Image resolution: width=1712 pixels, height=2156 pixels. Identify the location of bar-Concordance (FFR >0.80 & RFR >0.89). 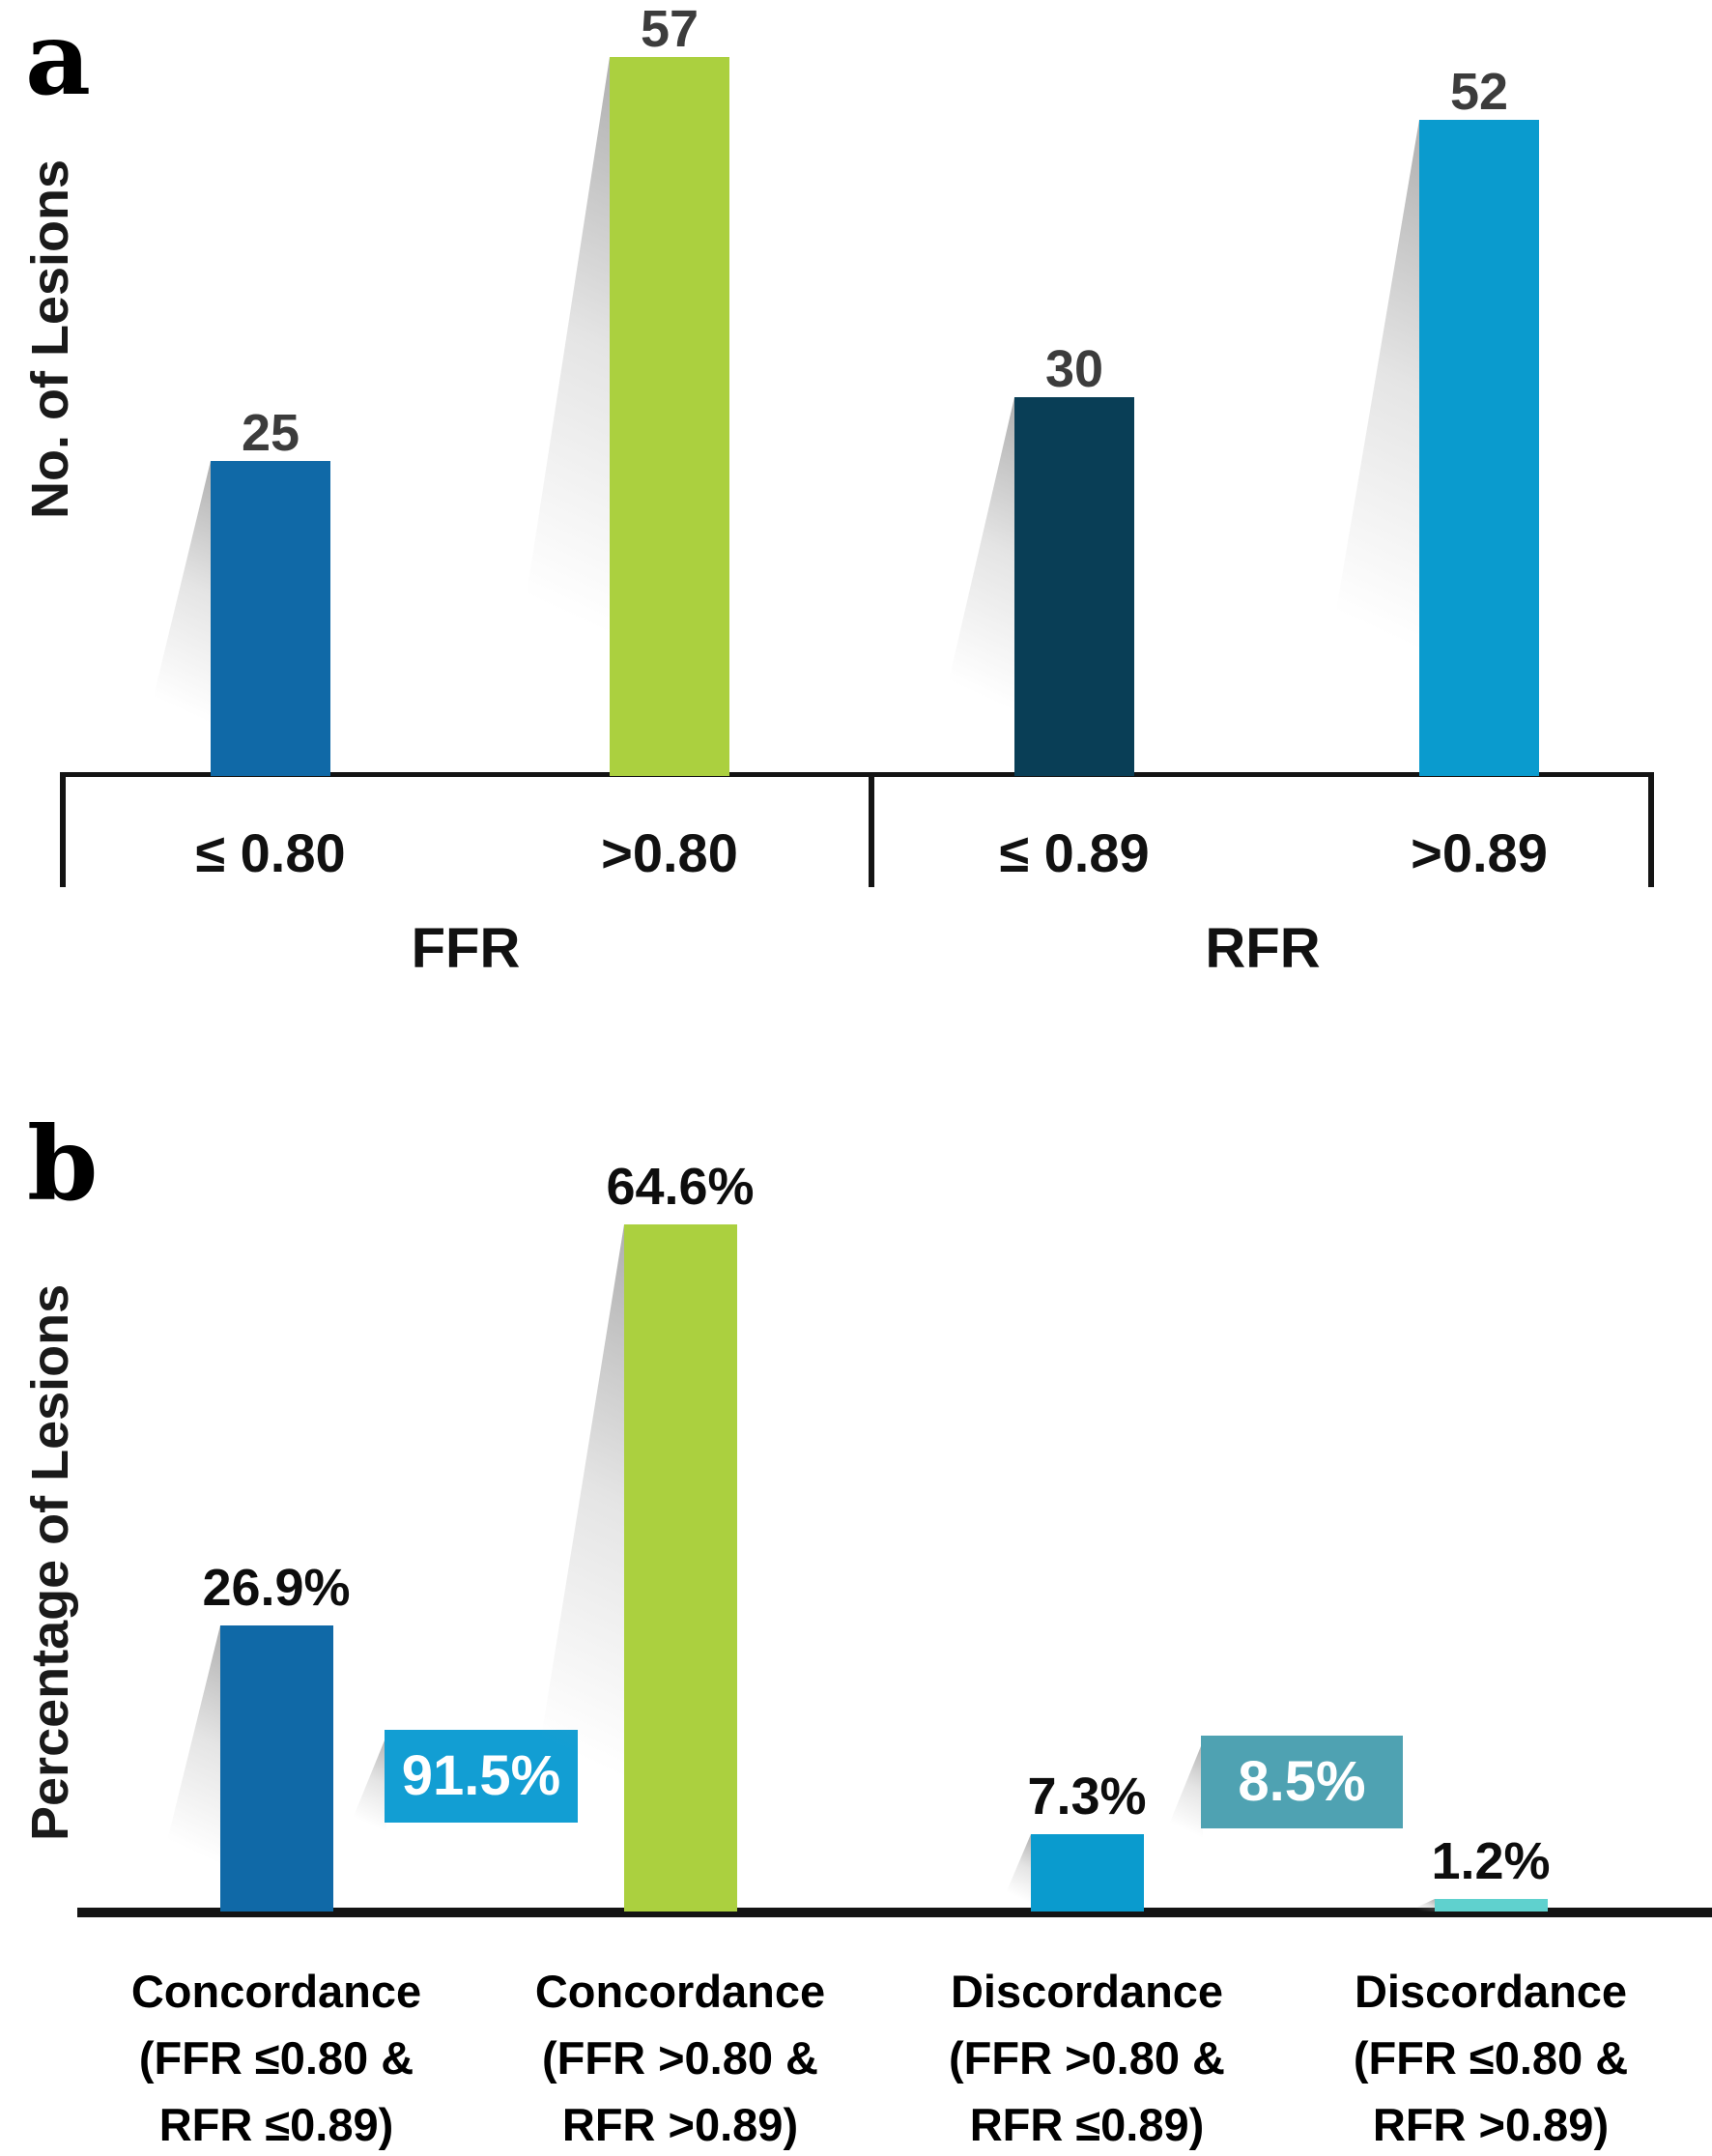
(680, 1568).